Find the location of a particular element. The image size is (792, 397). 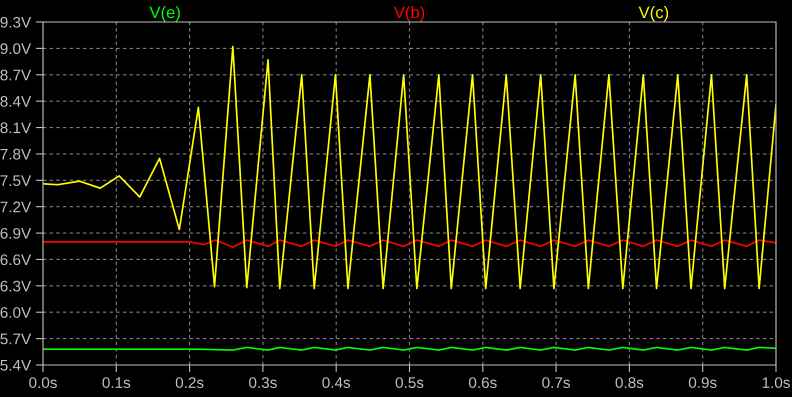

y-tick-label: 6.9V is located at coordinates (16, 233).